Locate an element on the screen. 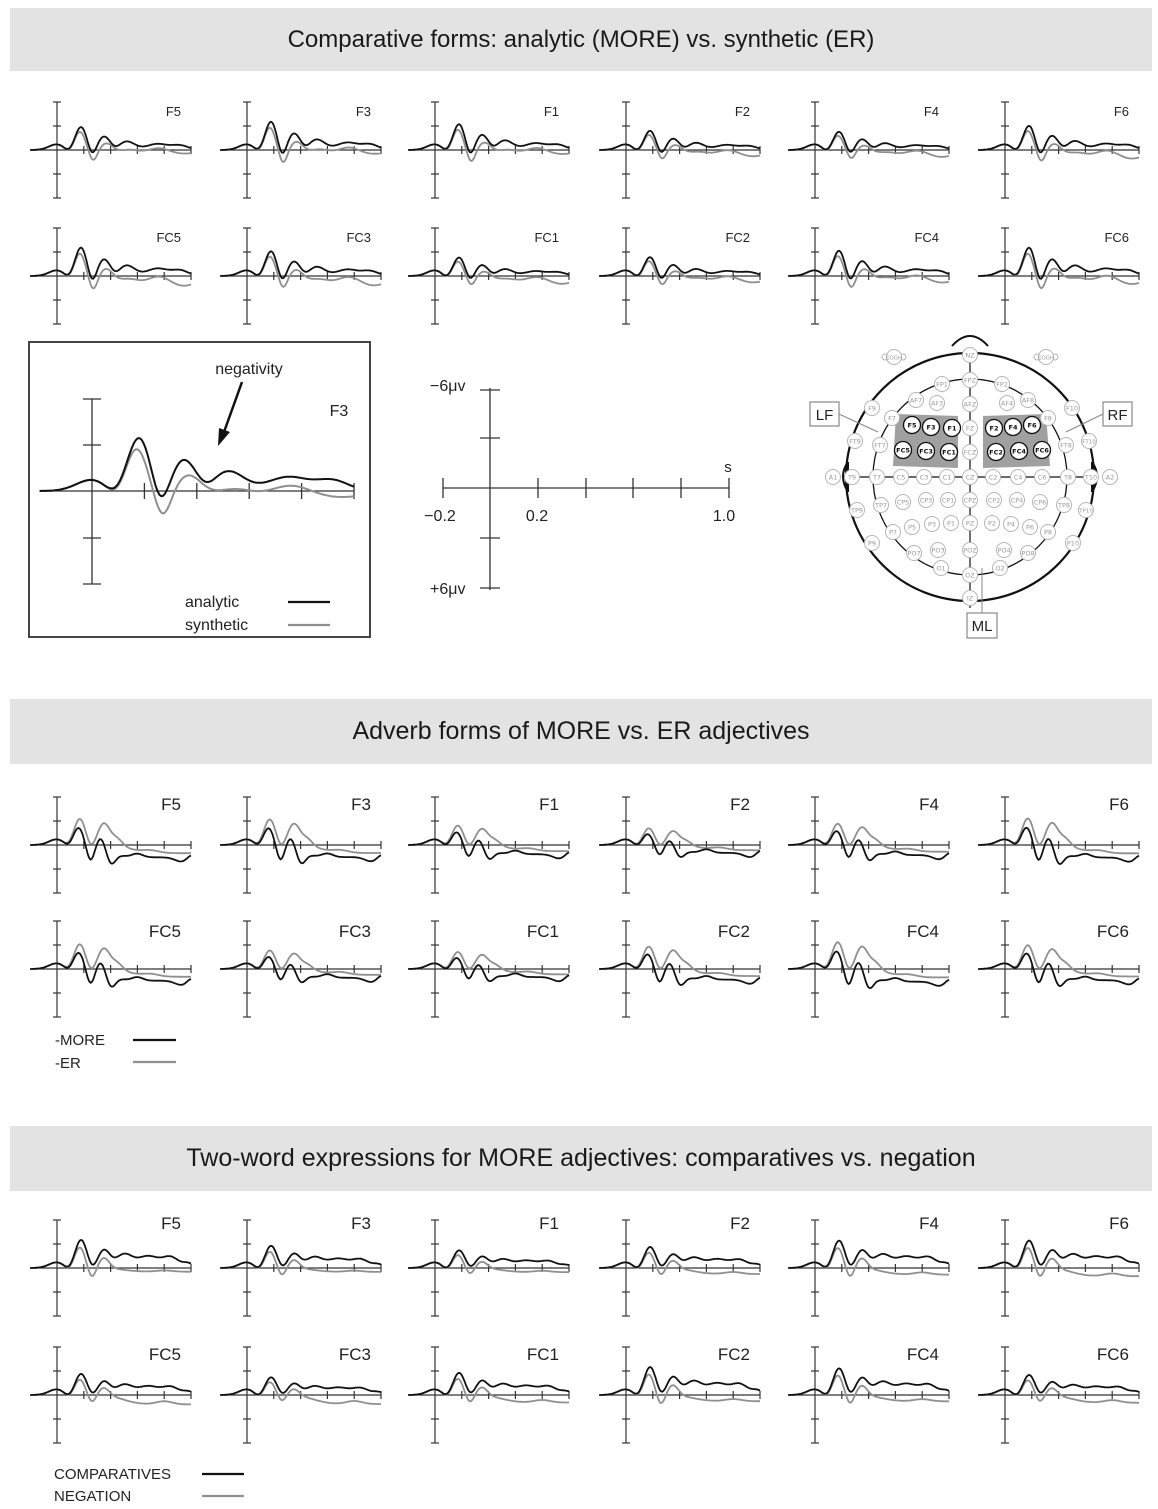 Image resolution: width=1158 pixels, height=1509 pixels. waveform-comparatives-f4 is located at coordinates (869, 1254).